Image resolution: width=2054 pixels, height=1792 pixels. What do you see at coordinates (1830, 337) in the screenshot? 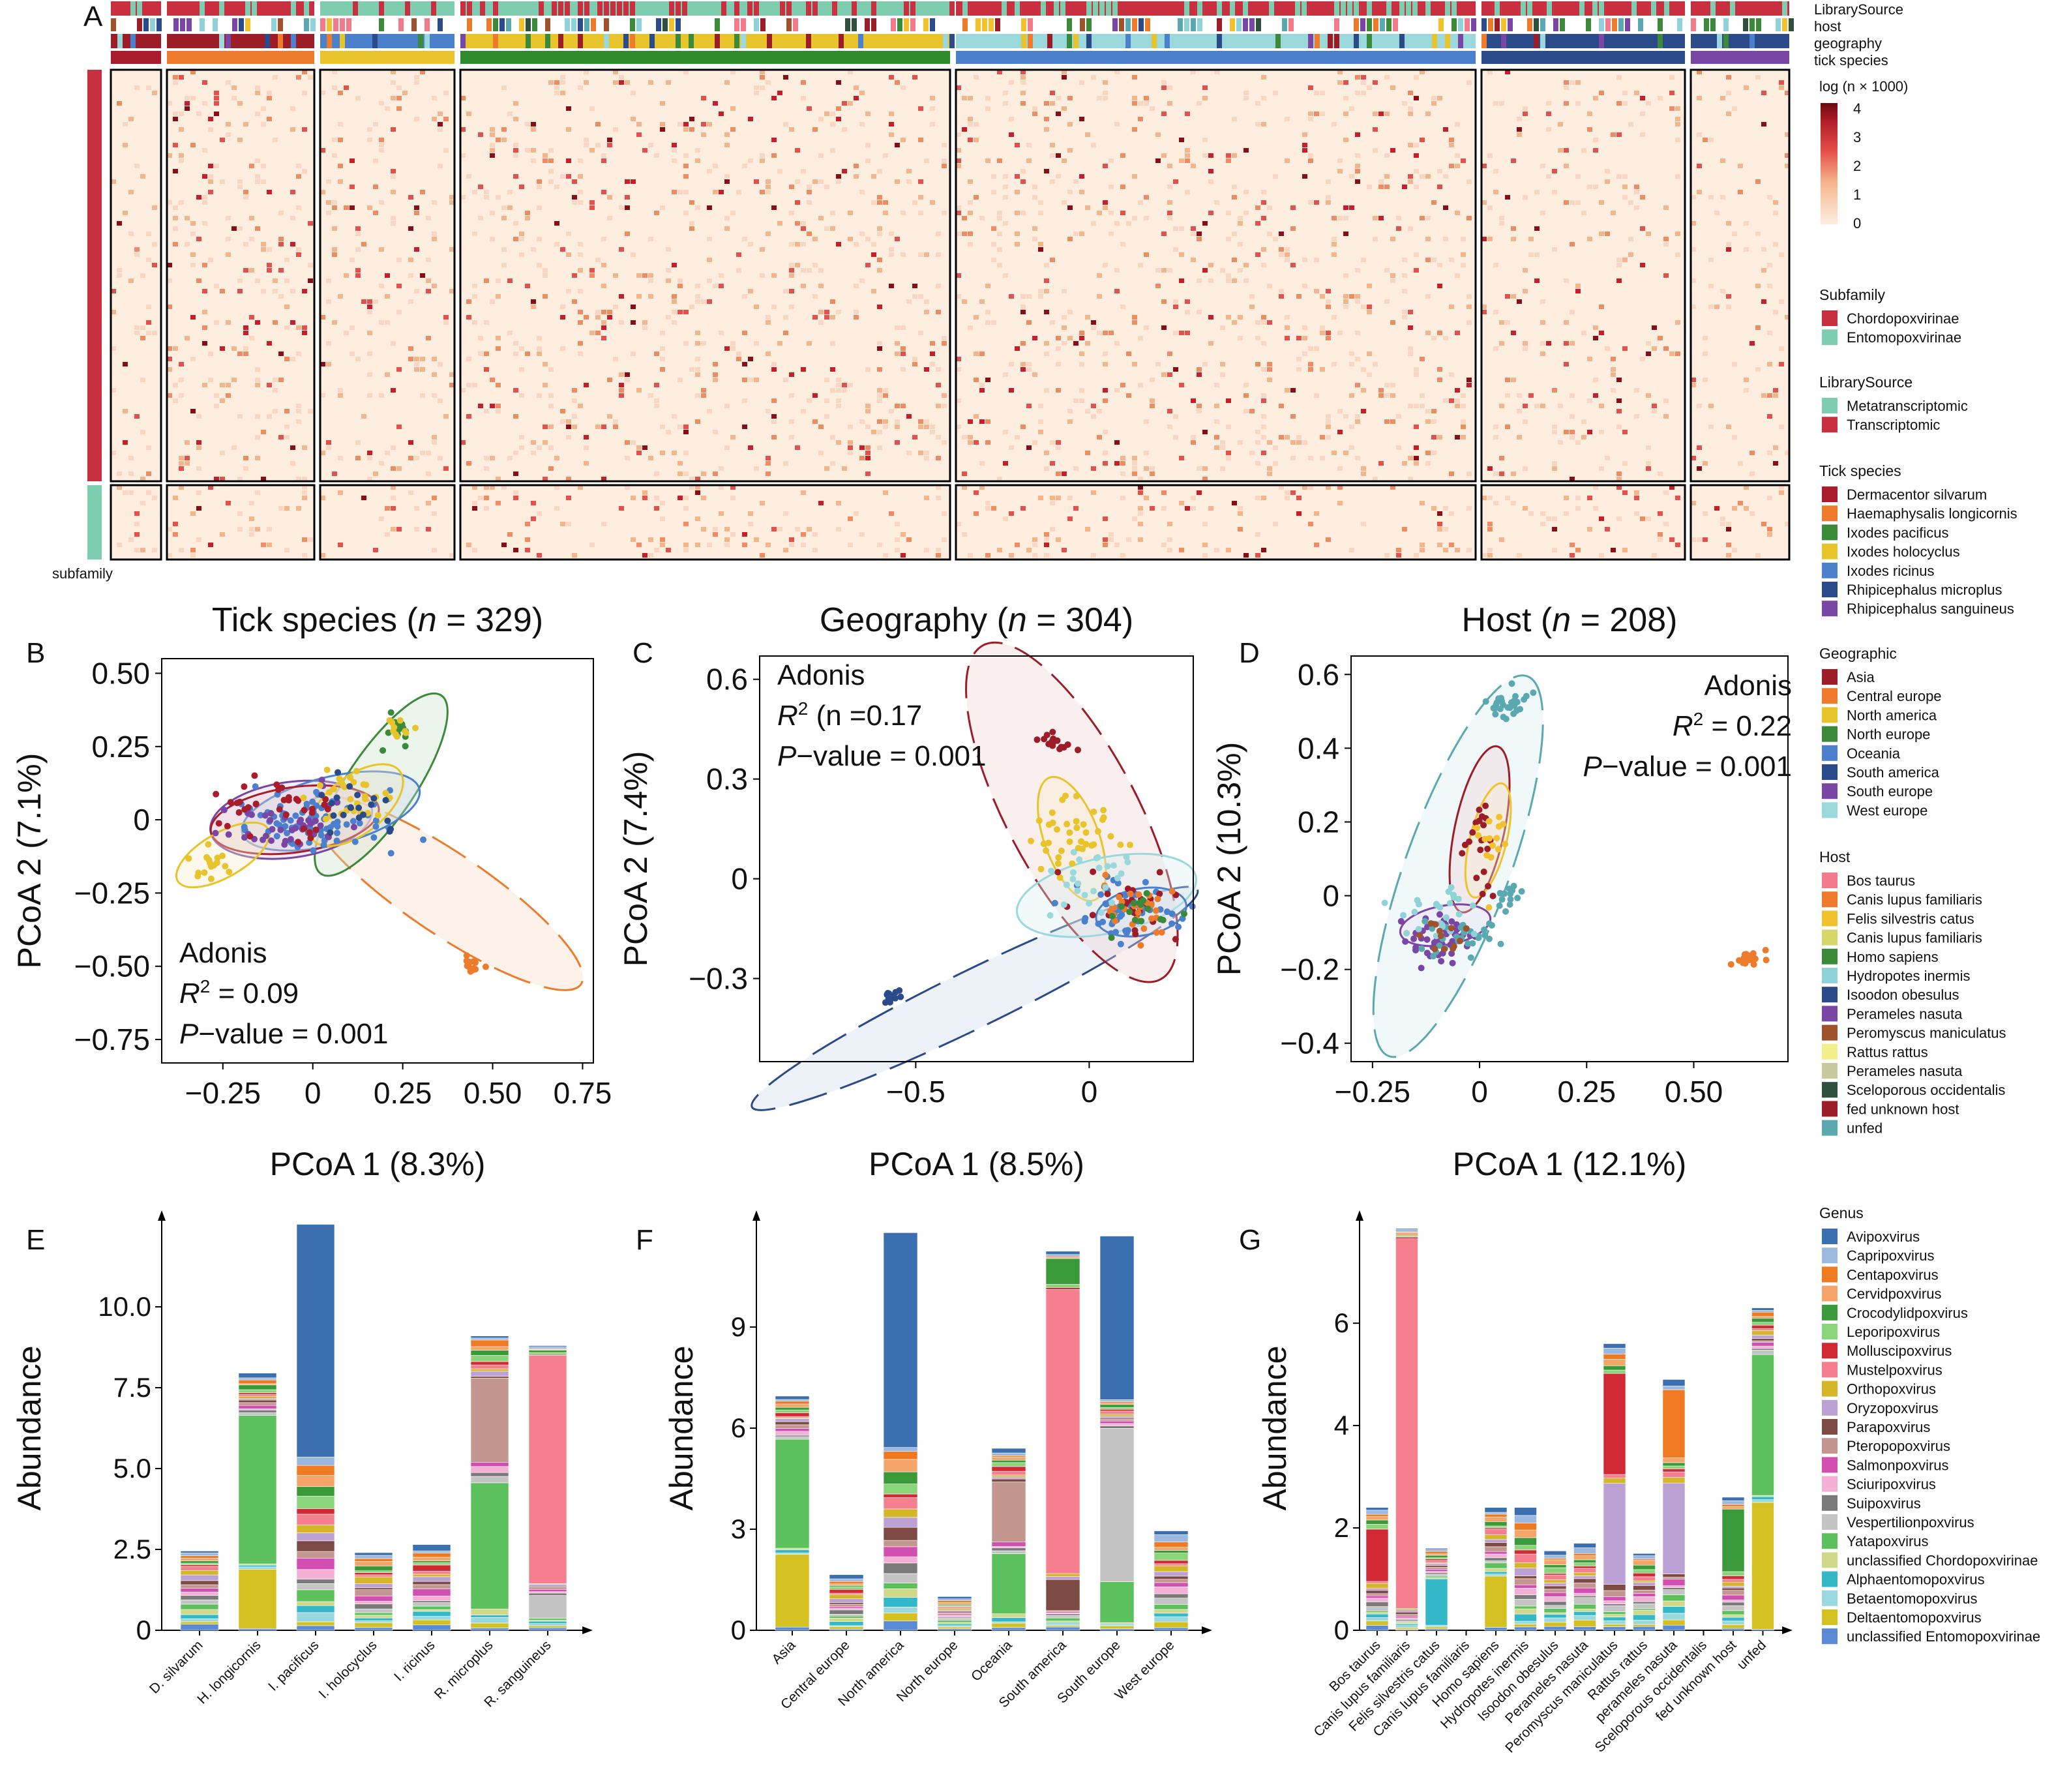
I see `legend-swatch-subfamily` at bounding box center [1830, 337].